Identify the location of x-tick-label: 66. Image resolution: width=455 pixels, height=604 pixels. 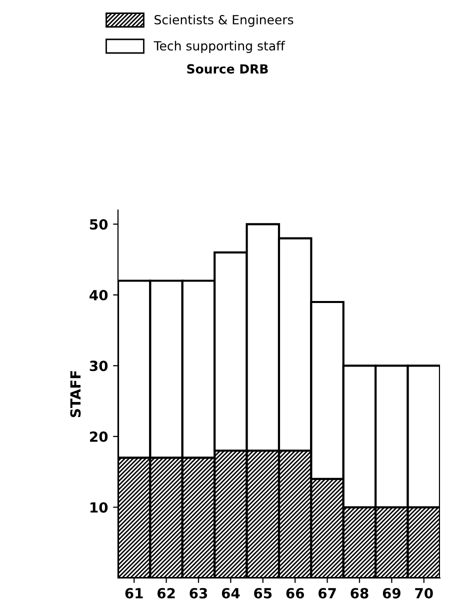
(295, 593).